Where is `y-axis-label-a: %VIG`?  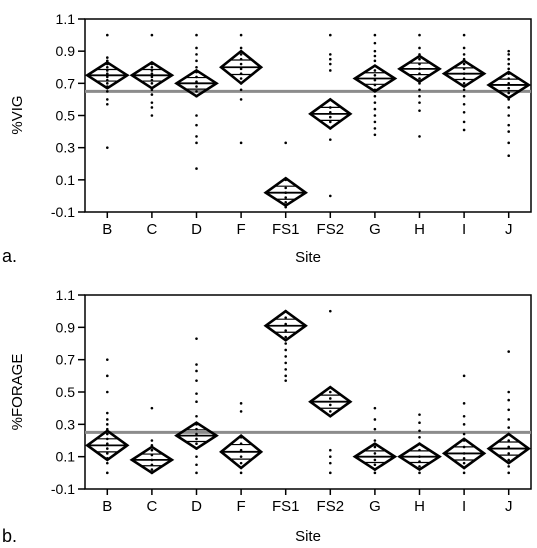
y-axis-label-a: %VIG is located at coordinates (17, 114).